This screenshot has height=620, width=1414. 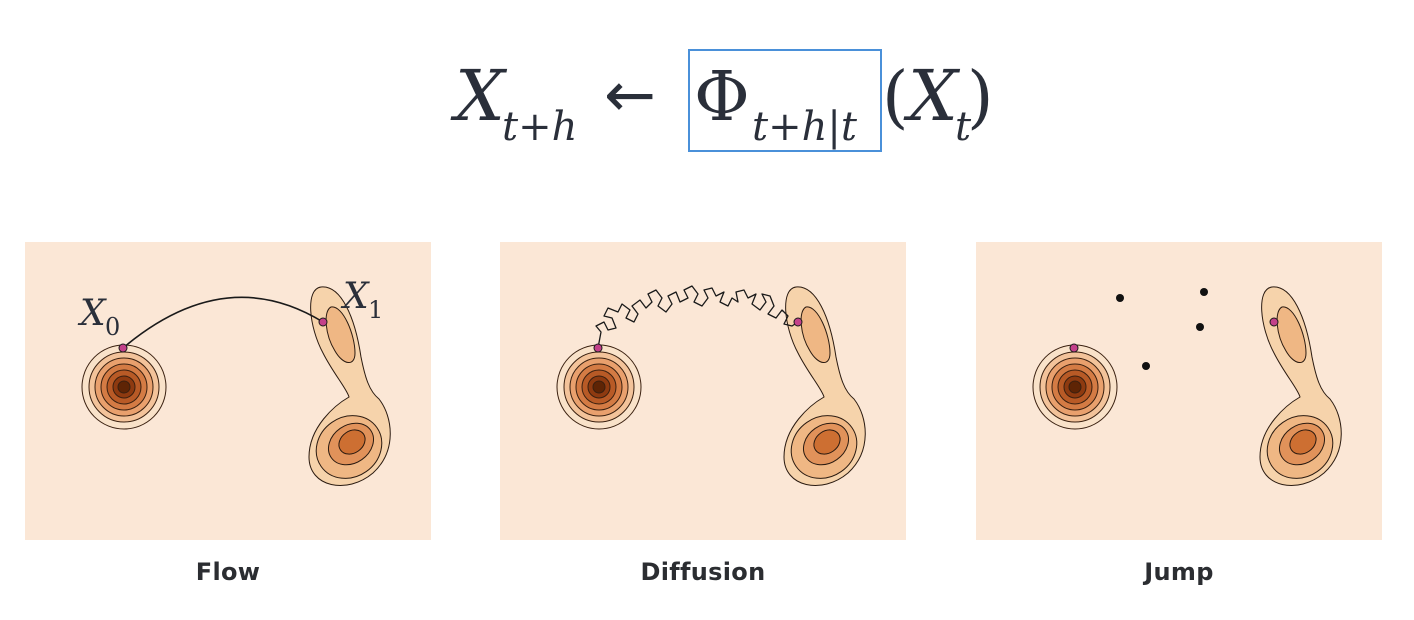 I want to click on lhs-subscript: t+h, so click(x=539, y=127).